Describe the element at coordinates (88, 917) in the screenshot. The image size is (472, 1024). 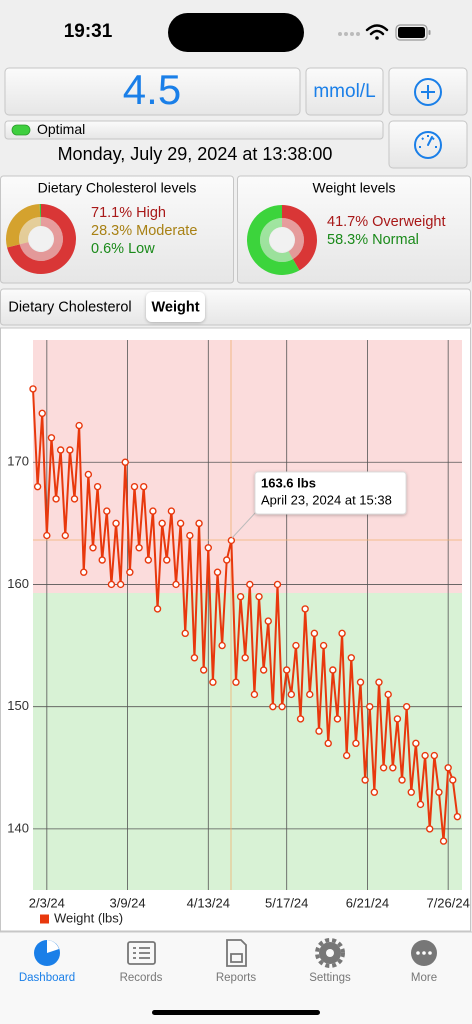
I see `legend-label: Weight (lbs)` at that location.